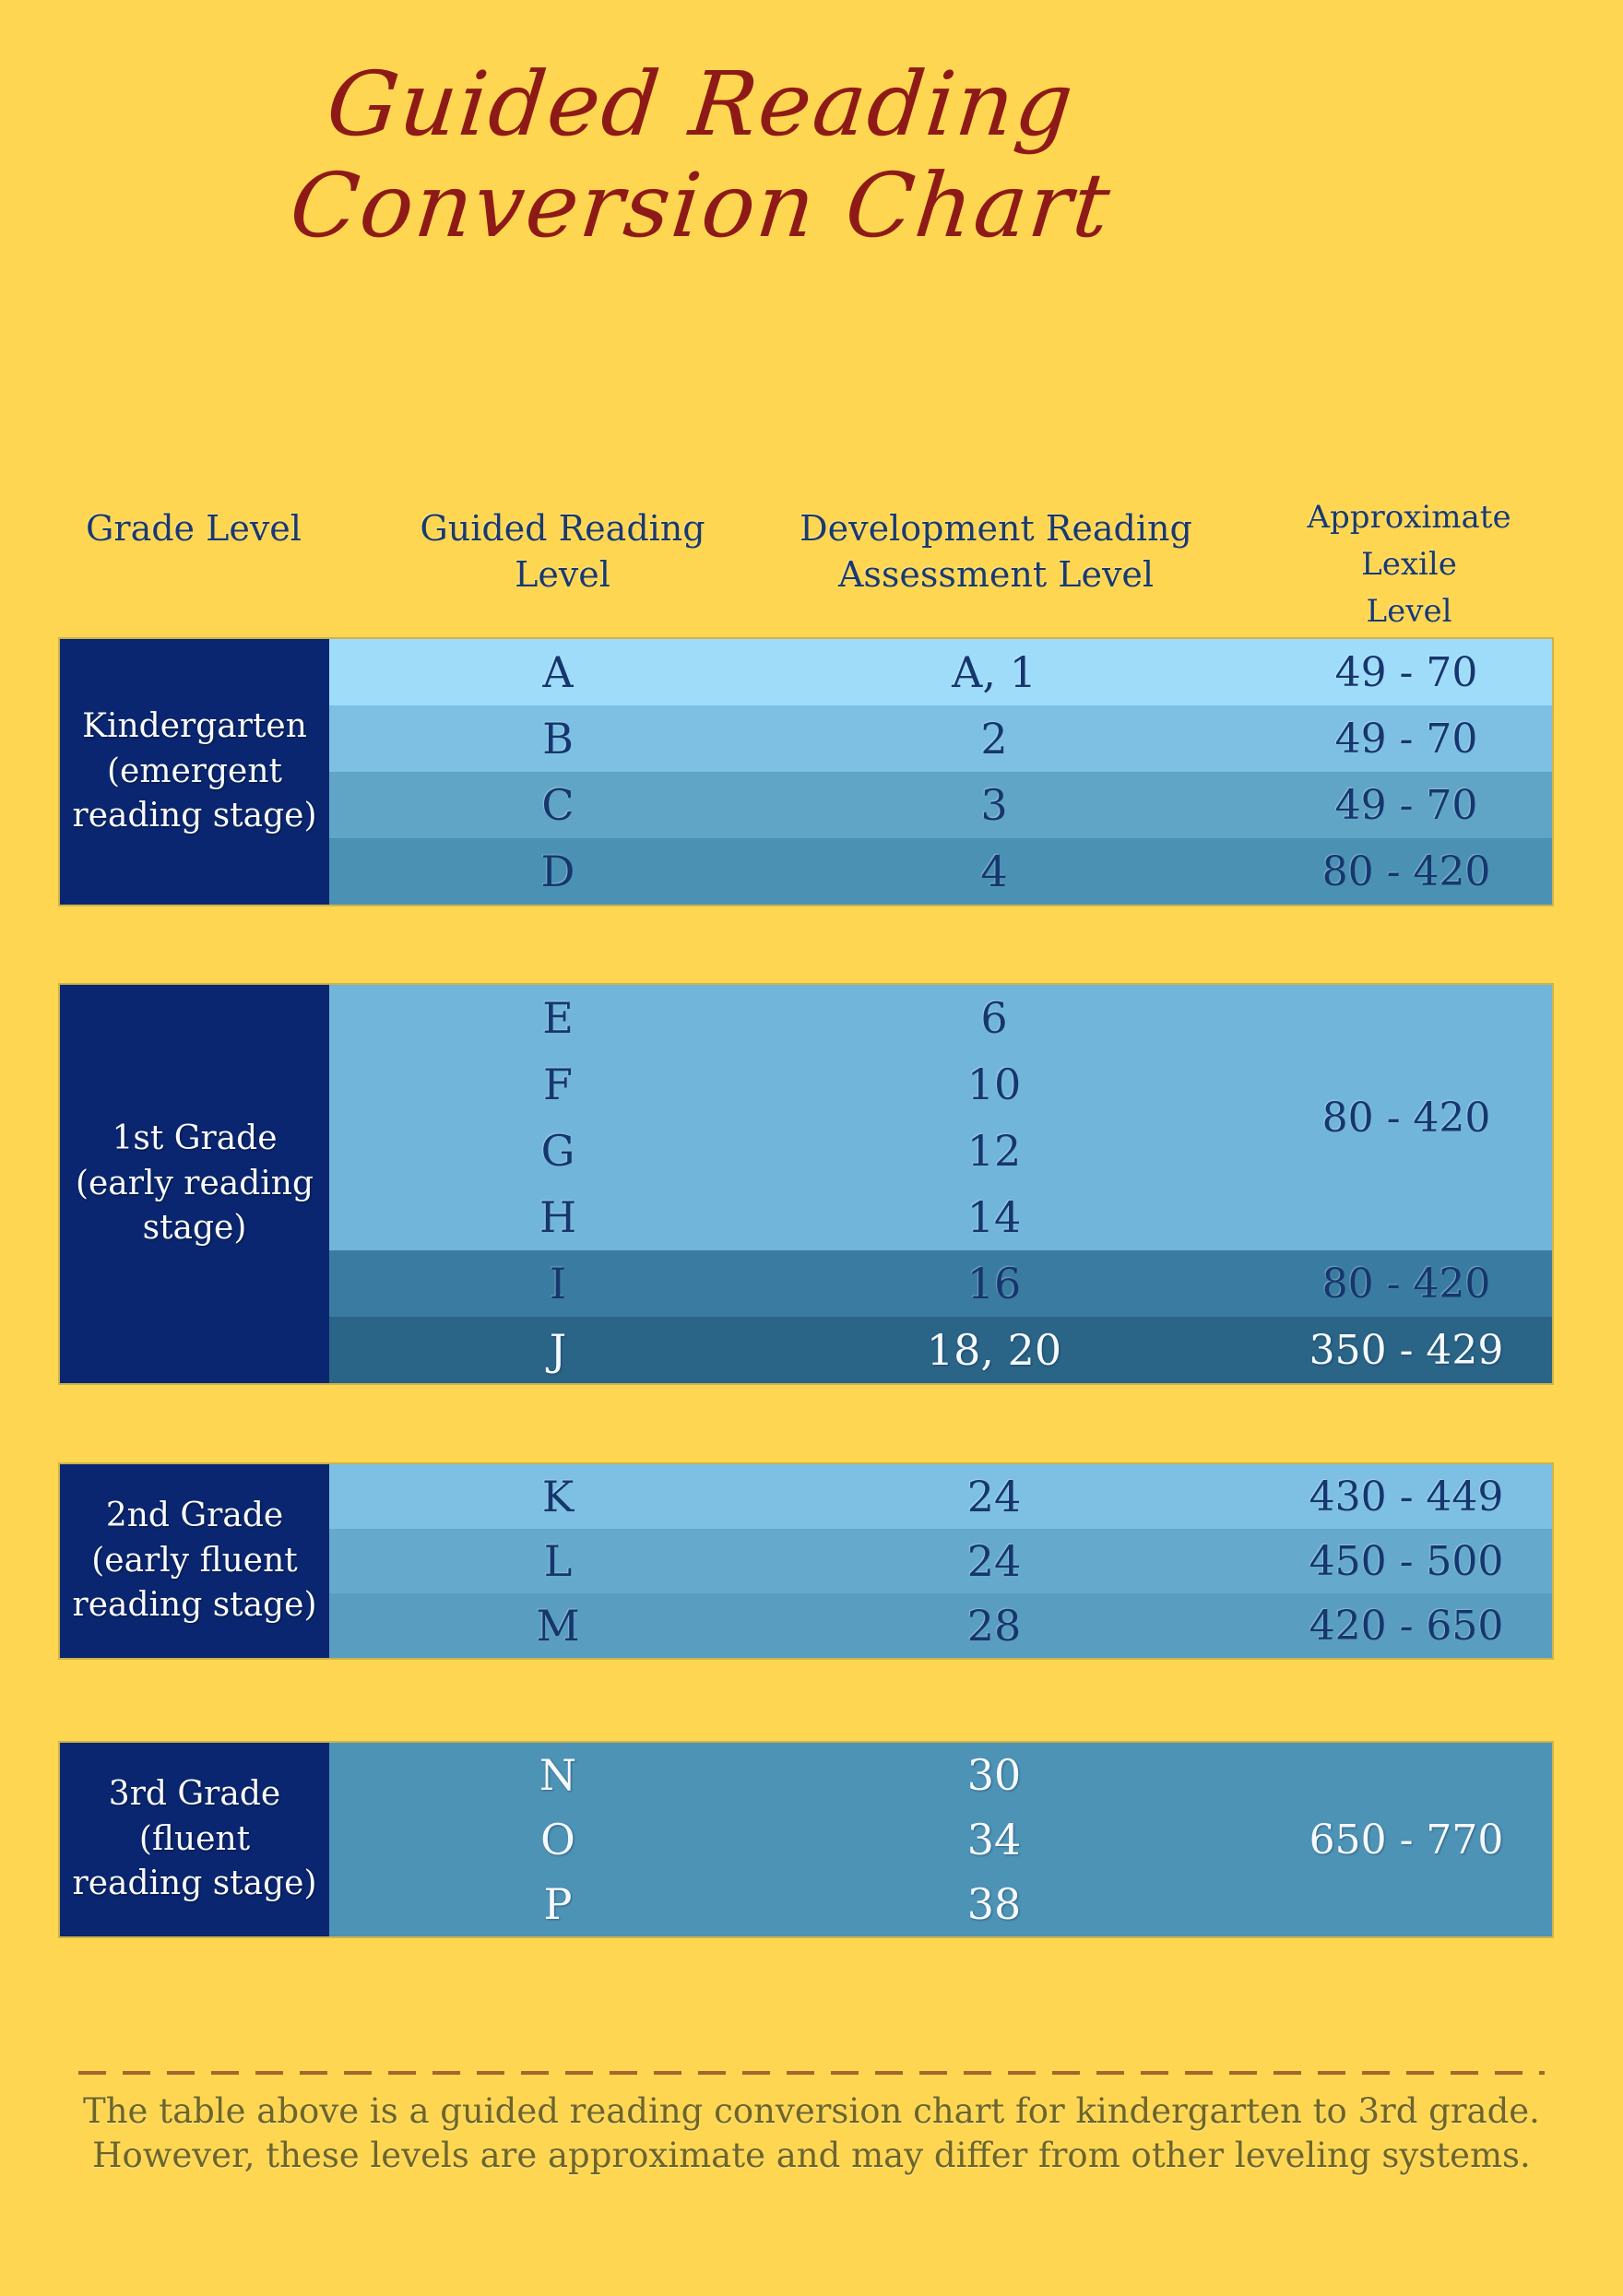 The height and width of the screenshot is (2296, 1623). I want to click on rows-area: K 24 430 - 449 L 24 450 - 500 M 28 420 - 650, so click(940, 1561).